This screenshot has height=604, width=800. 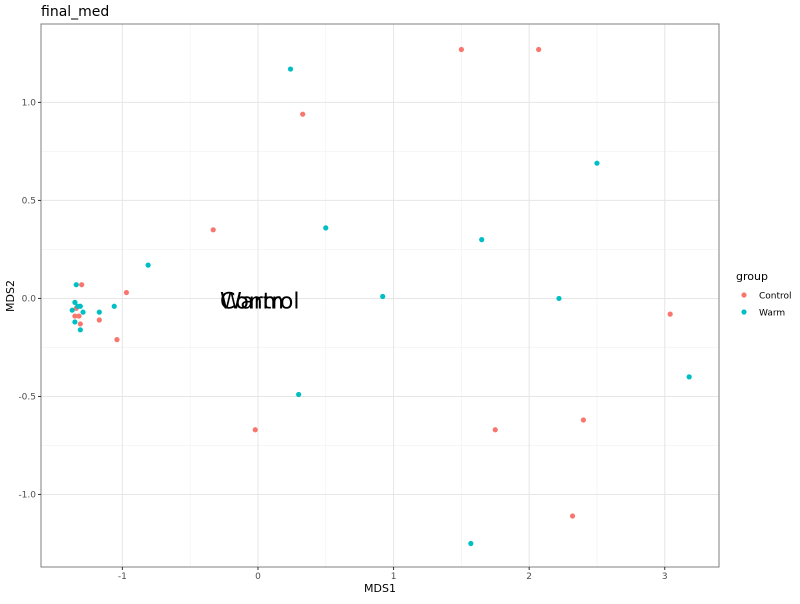 I want to click on legend-key-control, so click(x=744, y=295).